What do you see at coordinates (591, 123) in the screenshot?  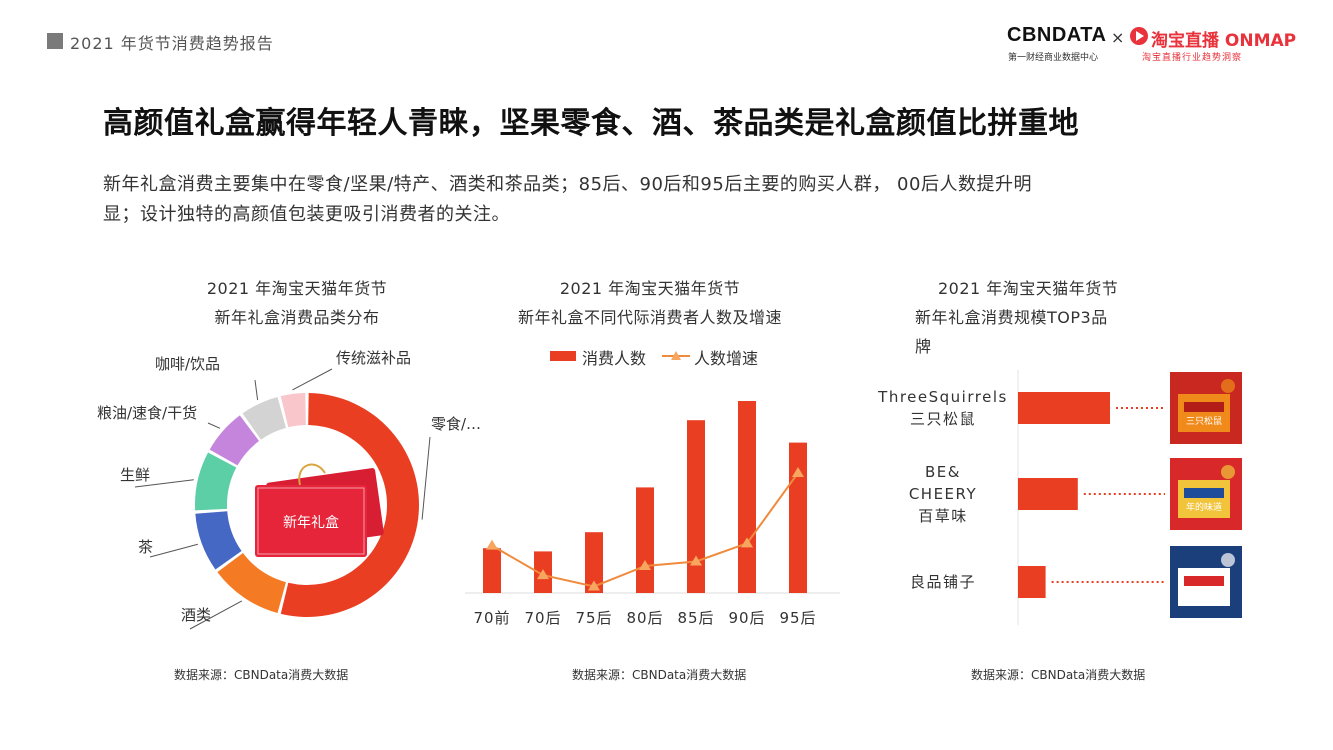 I see `page-headline: 高颜值礼盒赢得年轻人青睐，坚果零食、酒、茶品类是礼盒颜值比拼重地` at bounding box center [591, 123].